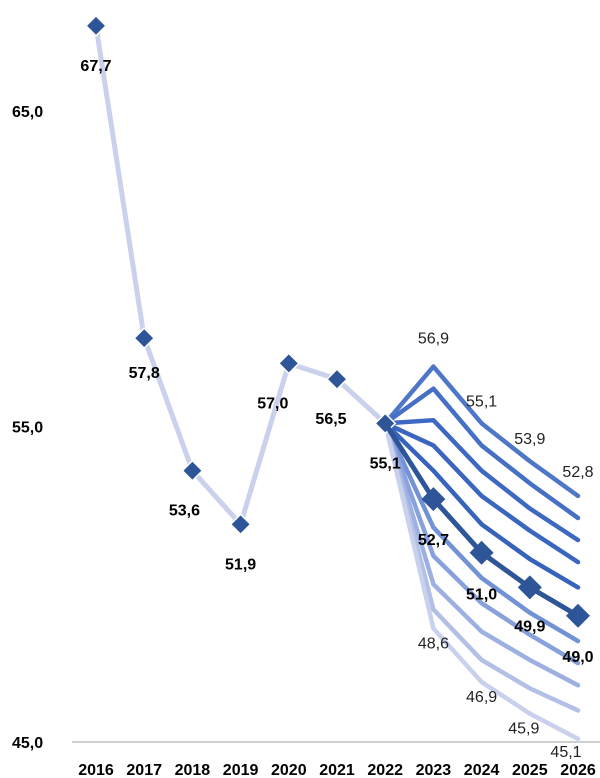 Image resolution: width=600 pixels, height=778 pixels. I want to click on x-axis-tick-label: 2020, so click(289, 770).